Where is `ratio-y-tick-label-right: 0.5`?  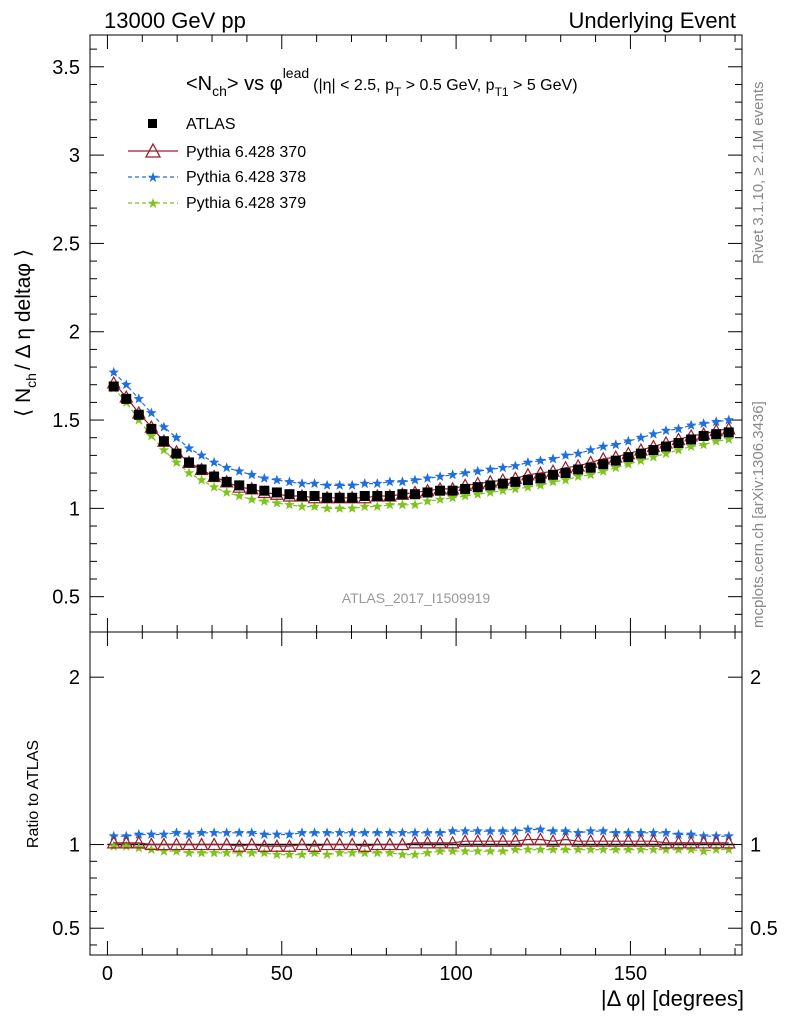
ratio-y-tick-label-right: 0.5 is located at coordinates (764, 929).